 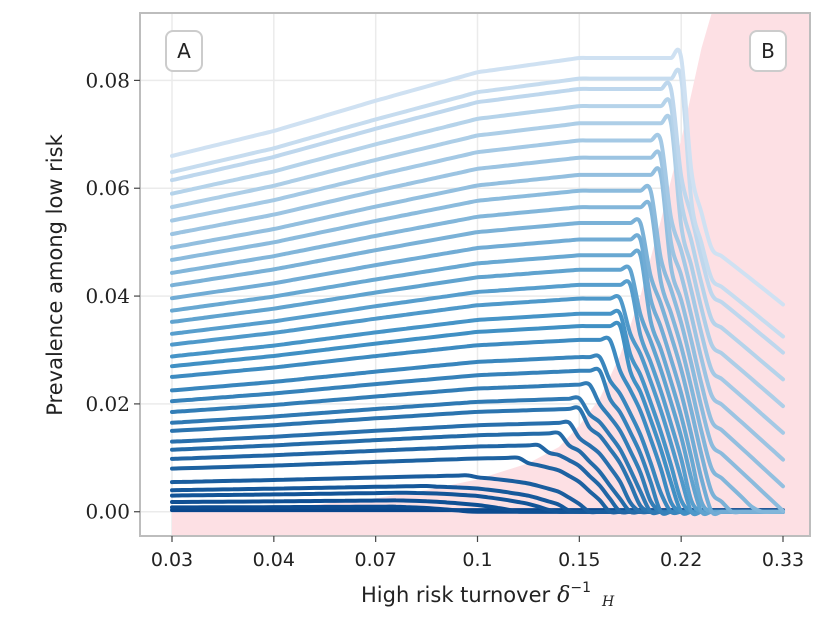 What do you see at coordinates (477, 560) in the screenshot?
I see `x-tick-label: 0.1` at bounding box center [477, 560].